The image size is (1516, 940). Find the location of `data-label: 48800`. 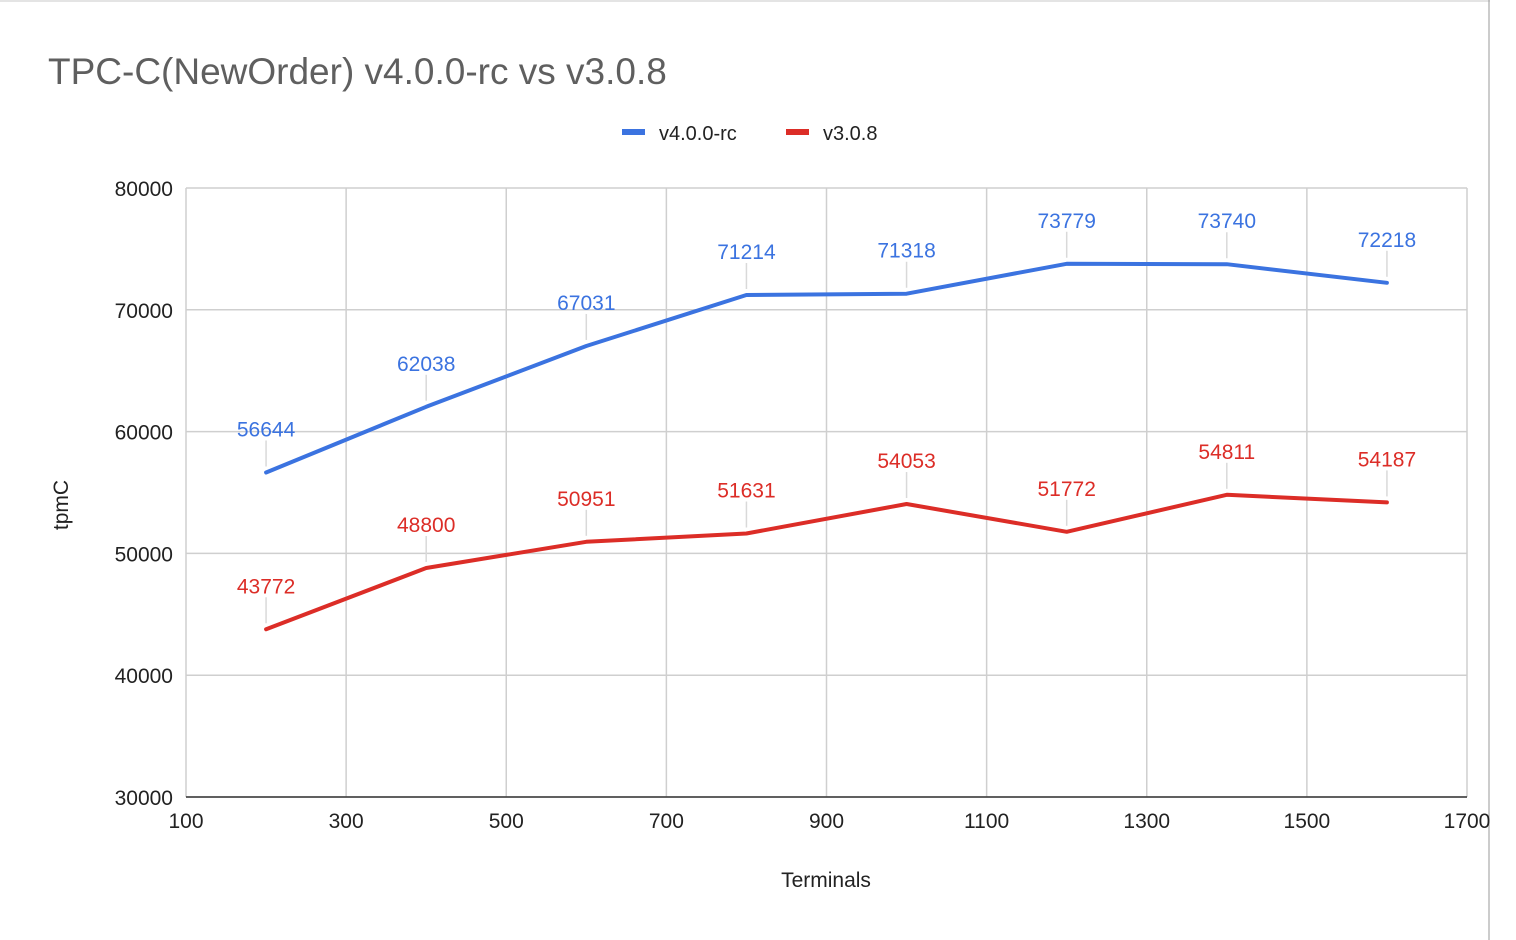

data-label: 48800 is located at coordinates (426, 525).